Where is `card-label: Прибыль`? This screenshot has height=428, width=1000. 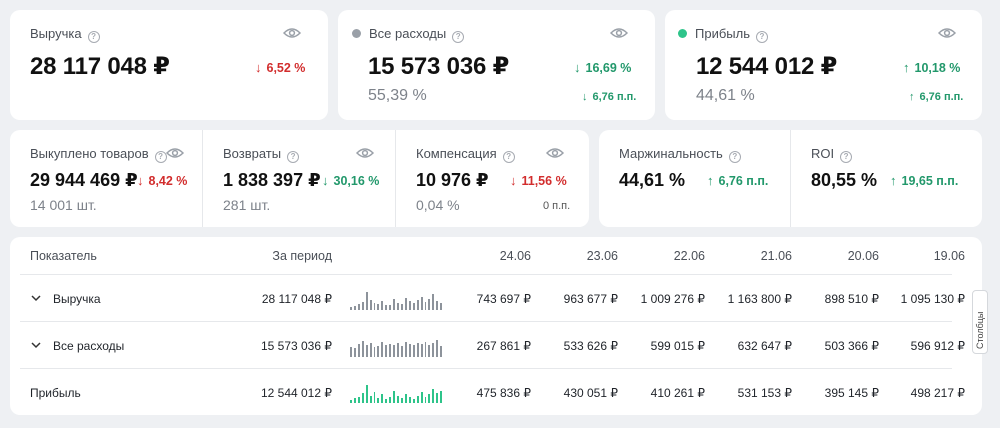
card-label: Прибыль is located at coordinates (722, 33).